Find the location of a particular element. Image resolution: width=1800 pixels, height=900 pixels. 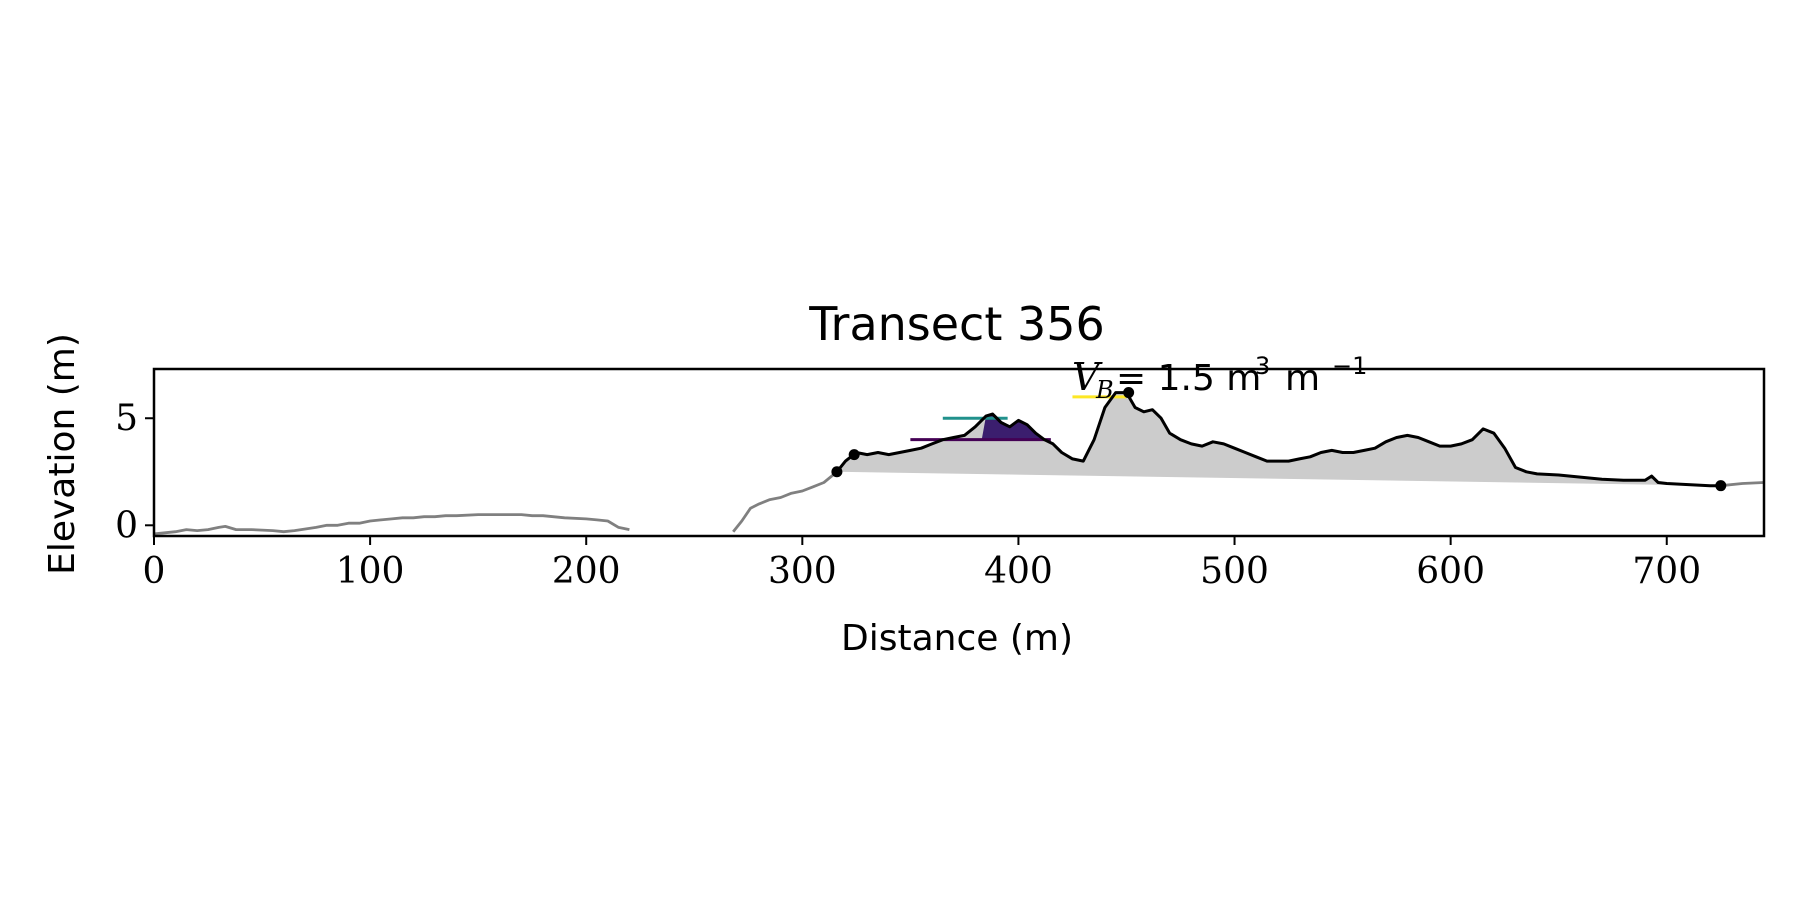

x-axis-label: Distance (m) is located at coordinates (957, 638).